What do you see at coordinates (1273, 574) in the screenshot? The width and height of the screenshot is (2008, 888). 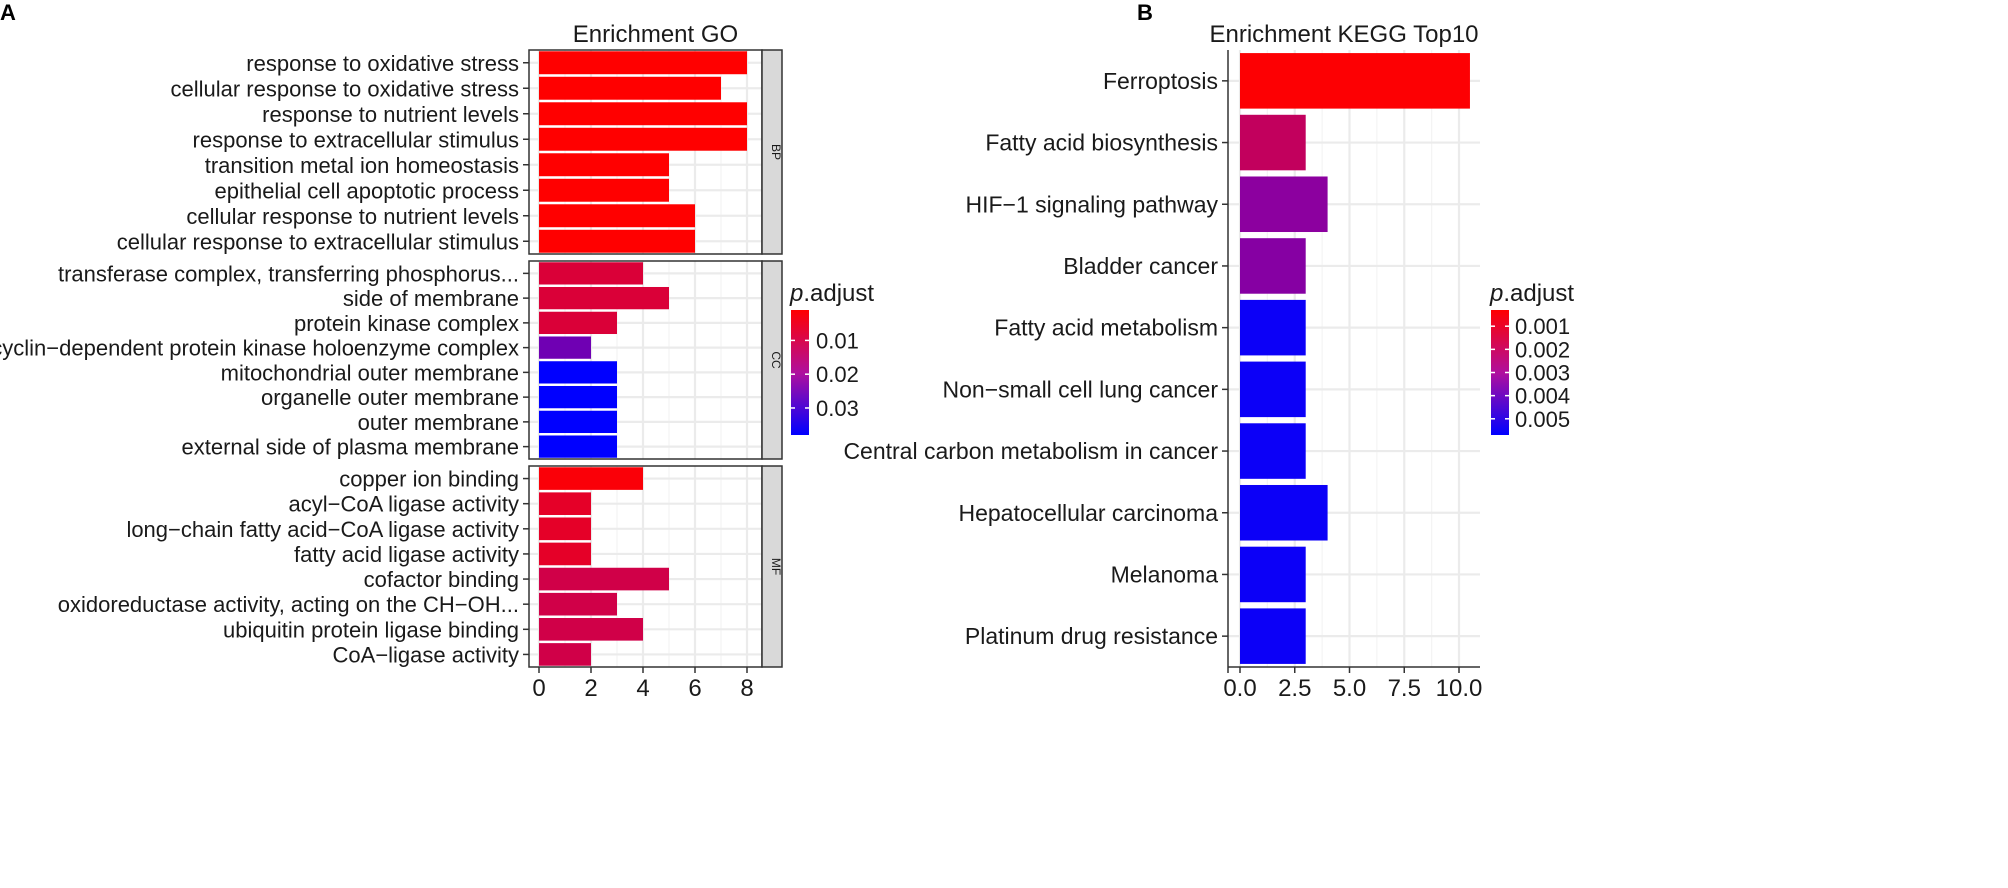 I see `bar-melanoma` at bounding box center [1273, 574].